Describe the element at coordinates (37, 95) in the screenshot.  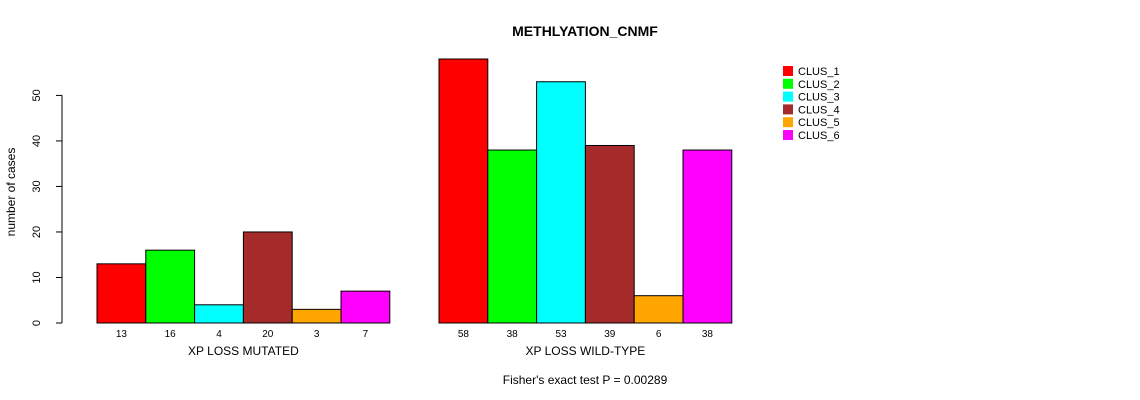
I see `y-tick-label: 50` at that location.